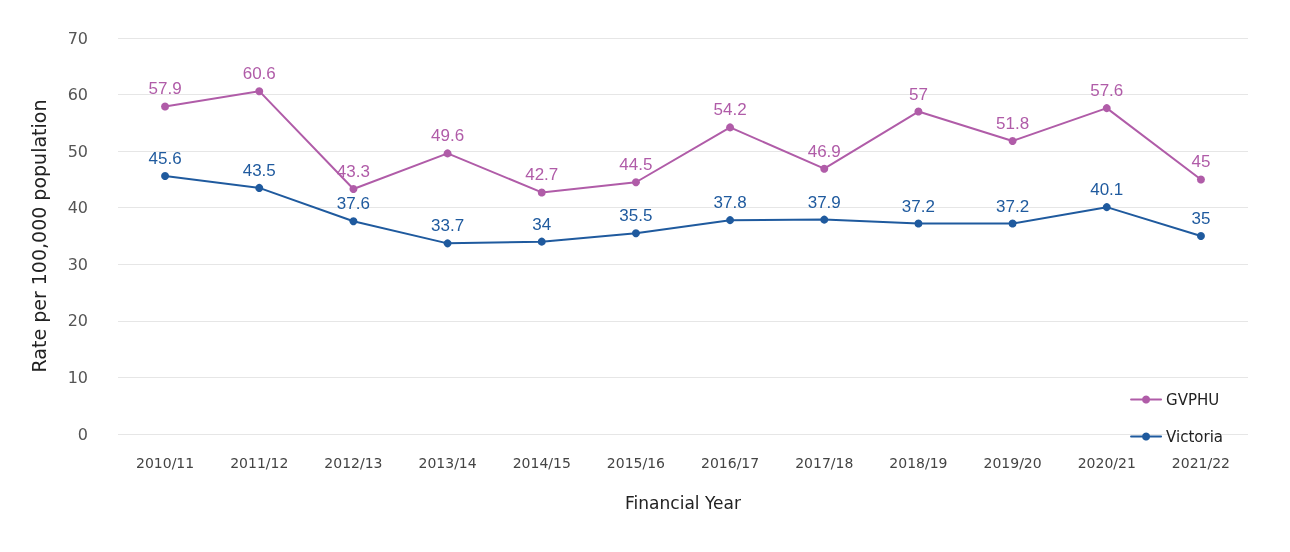 This screenshot has height=552, width=1290. What do you see at coordinates (353, 463) in the screenshot?
I see `x-tick-label: 2012/13` at bounding box center [353, 463].